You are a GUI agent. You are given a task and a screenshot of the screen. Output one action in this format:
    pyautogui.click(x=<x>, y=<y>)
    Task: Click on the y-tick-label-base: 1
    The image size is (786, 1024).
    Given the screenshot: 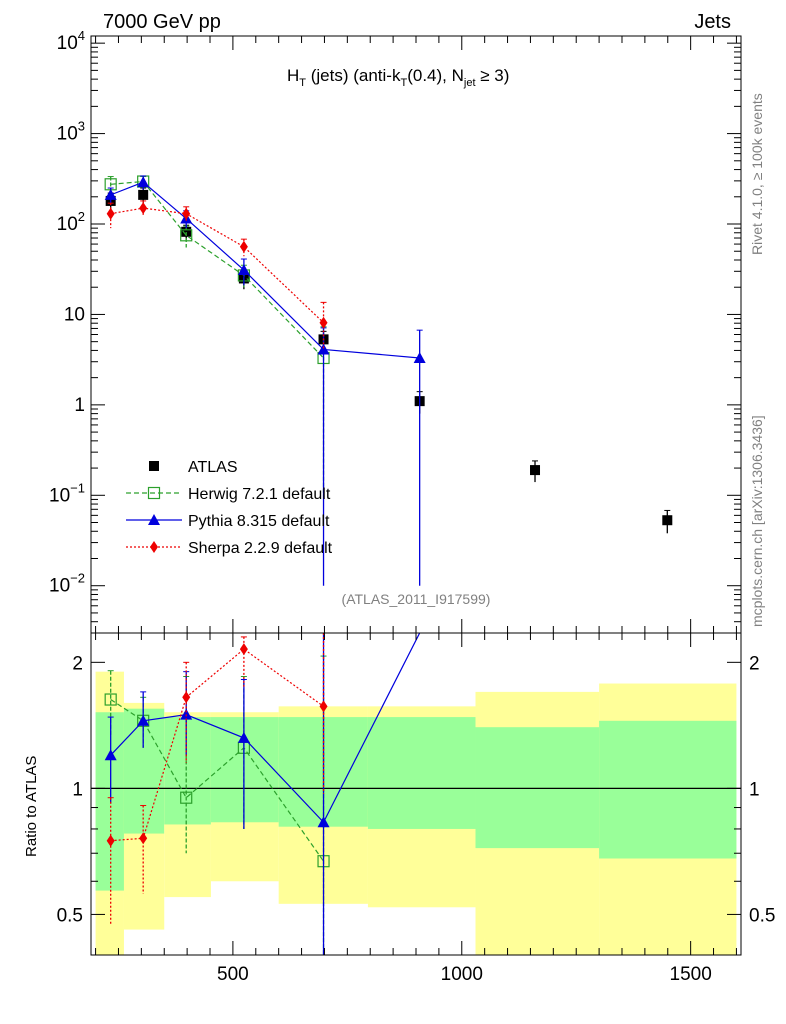 What is the action you would take?
    pyautogui.click(x=79, y=405)
    